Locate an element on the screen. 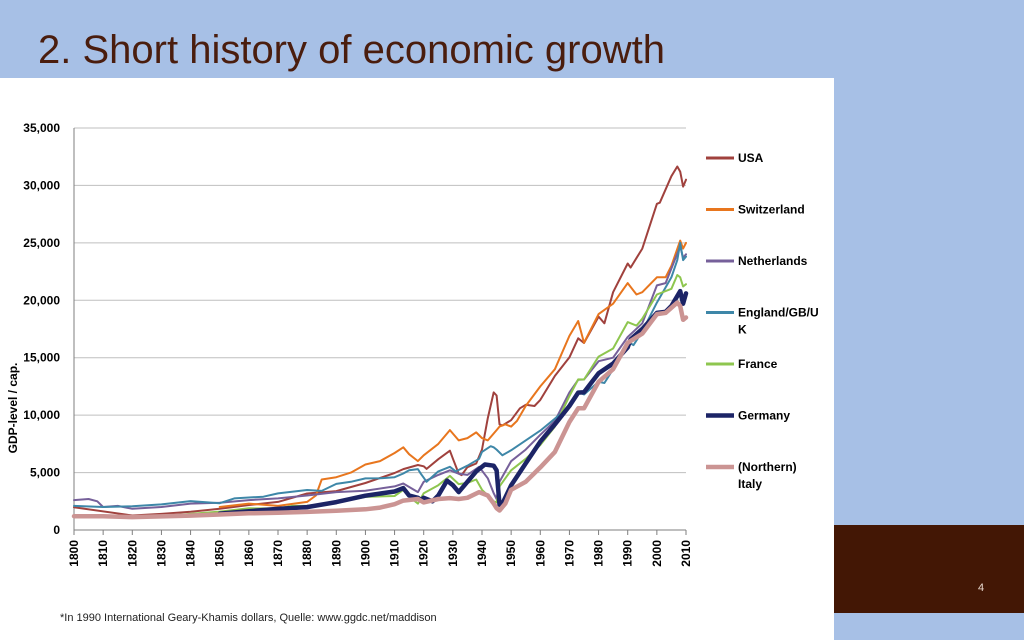 This screenshot has height=640, width=1024. x-tick-label: 2010 is located at coordinates (686, 553).